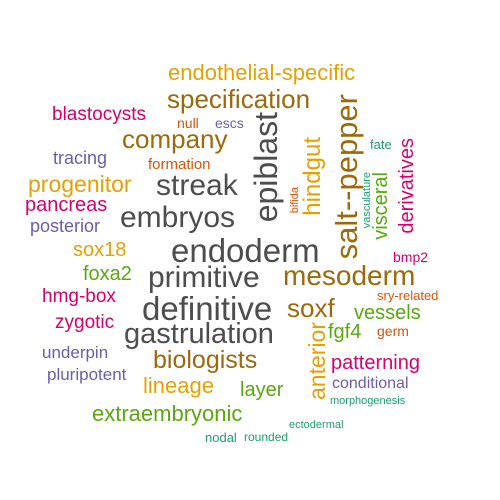 The width and height of the screenshot is (500, 500). I want to click on word-gastrulation: gastrulation, so click(199, 334).